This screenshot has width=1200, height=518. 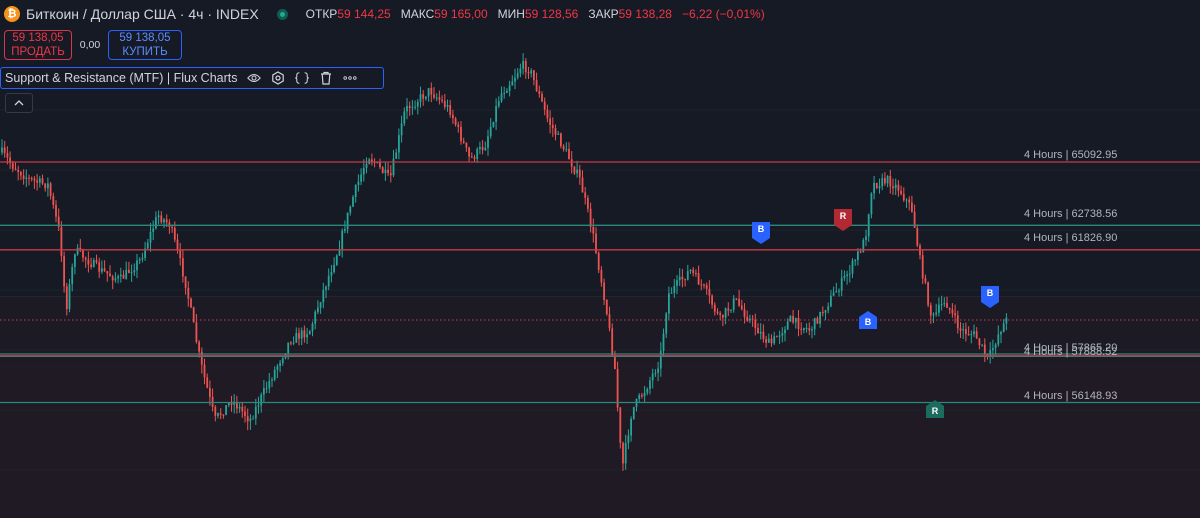 I want to click on sell-price: 59 138,05, so click(x=38, y=38).